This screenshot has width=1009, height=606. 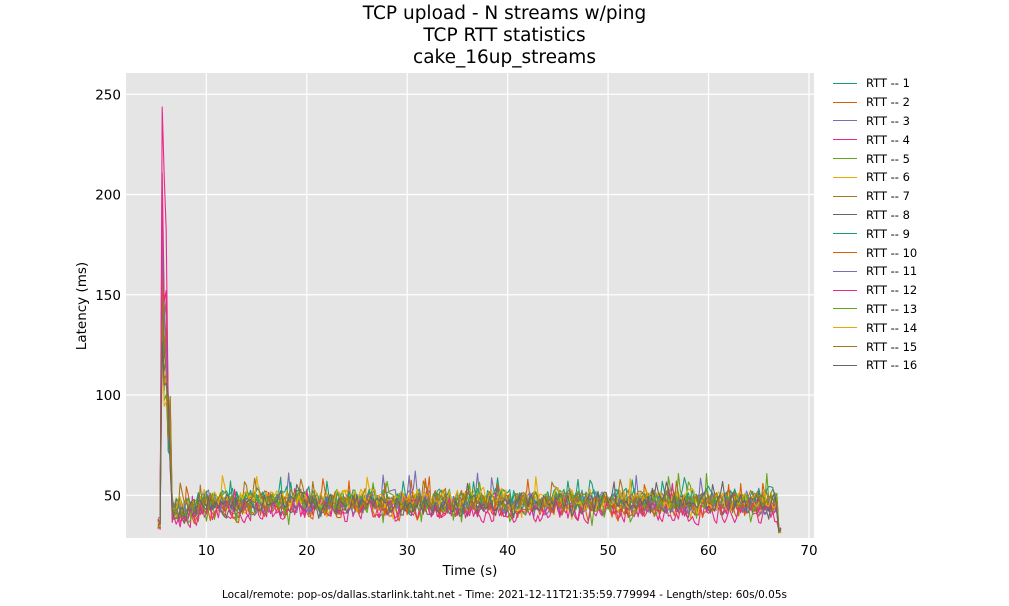 I want to click on legend-item: RTT -- 1, so click(x=873, y=83).